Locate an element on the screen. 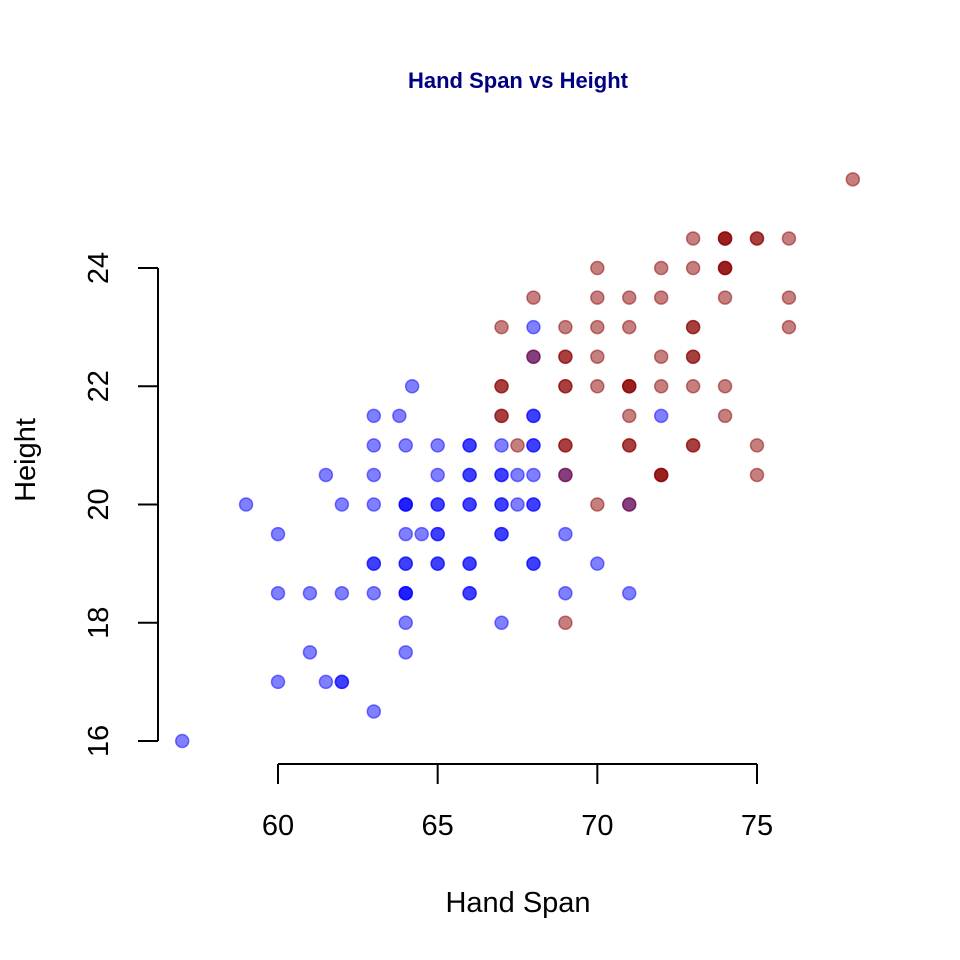 This screenshot has width=960, height=960. y-axis-label: Height is located at coordinates (26, 460).